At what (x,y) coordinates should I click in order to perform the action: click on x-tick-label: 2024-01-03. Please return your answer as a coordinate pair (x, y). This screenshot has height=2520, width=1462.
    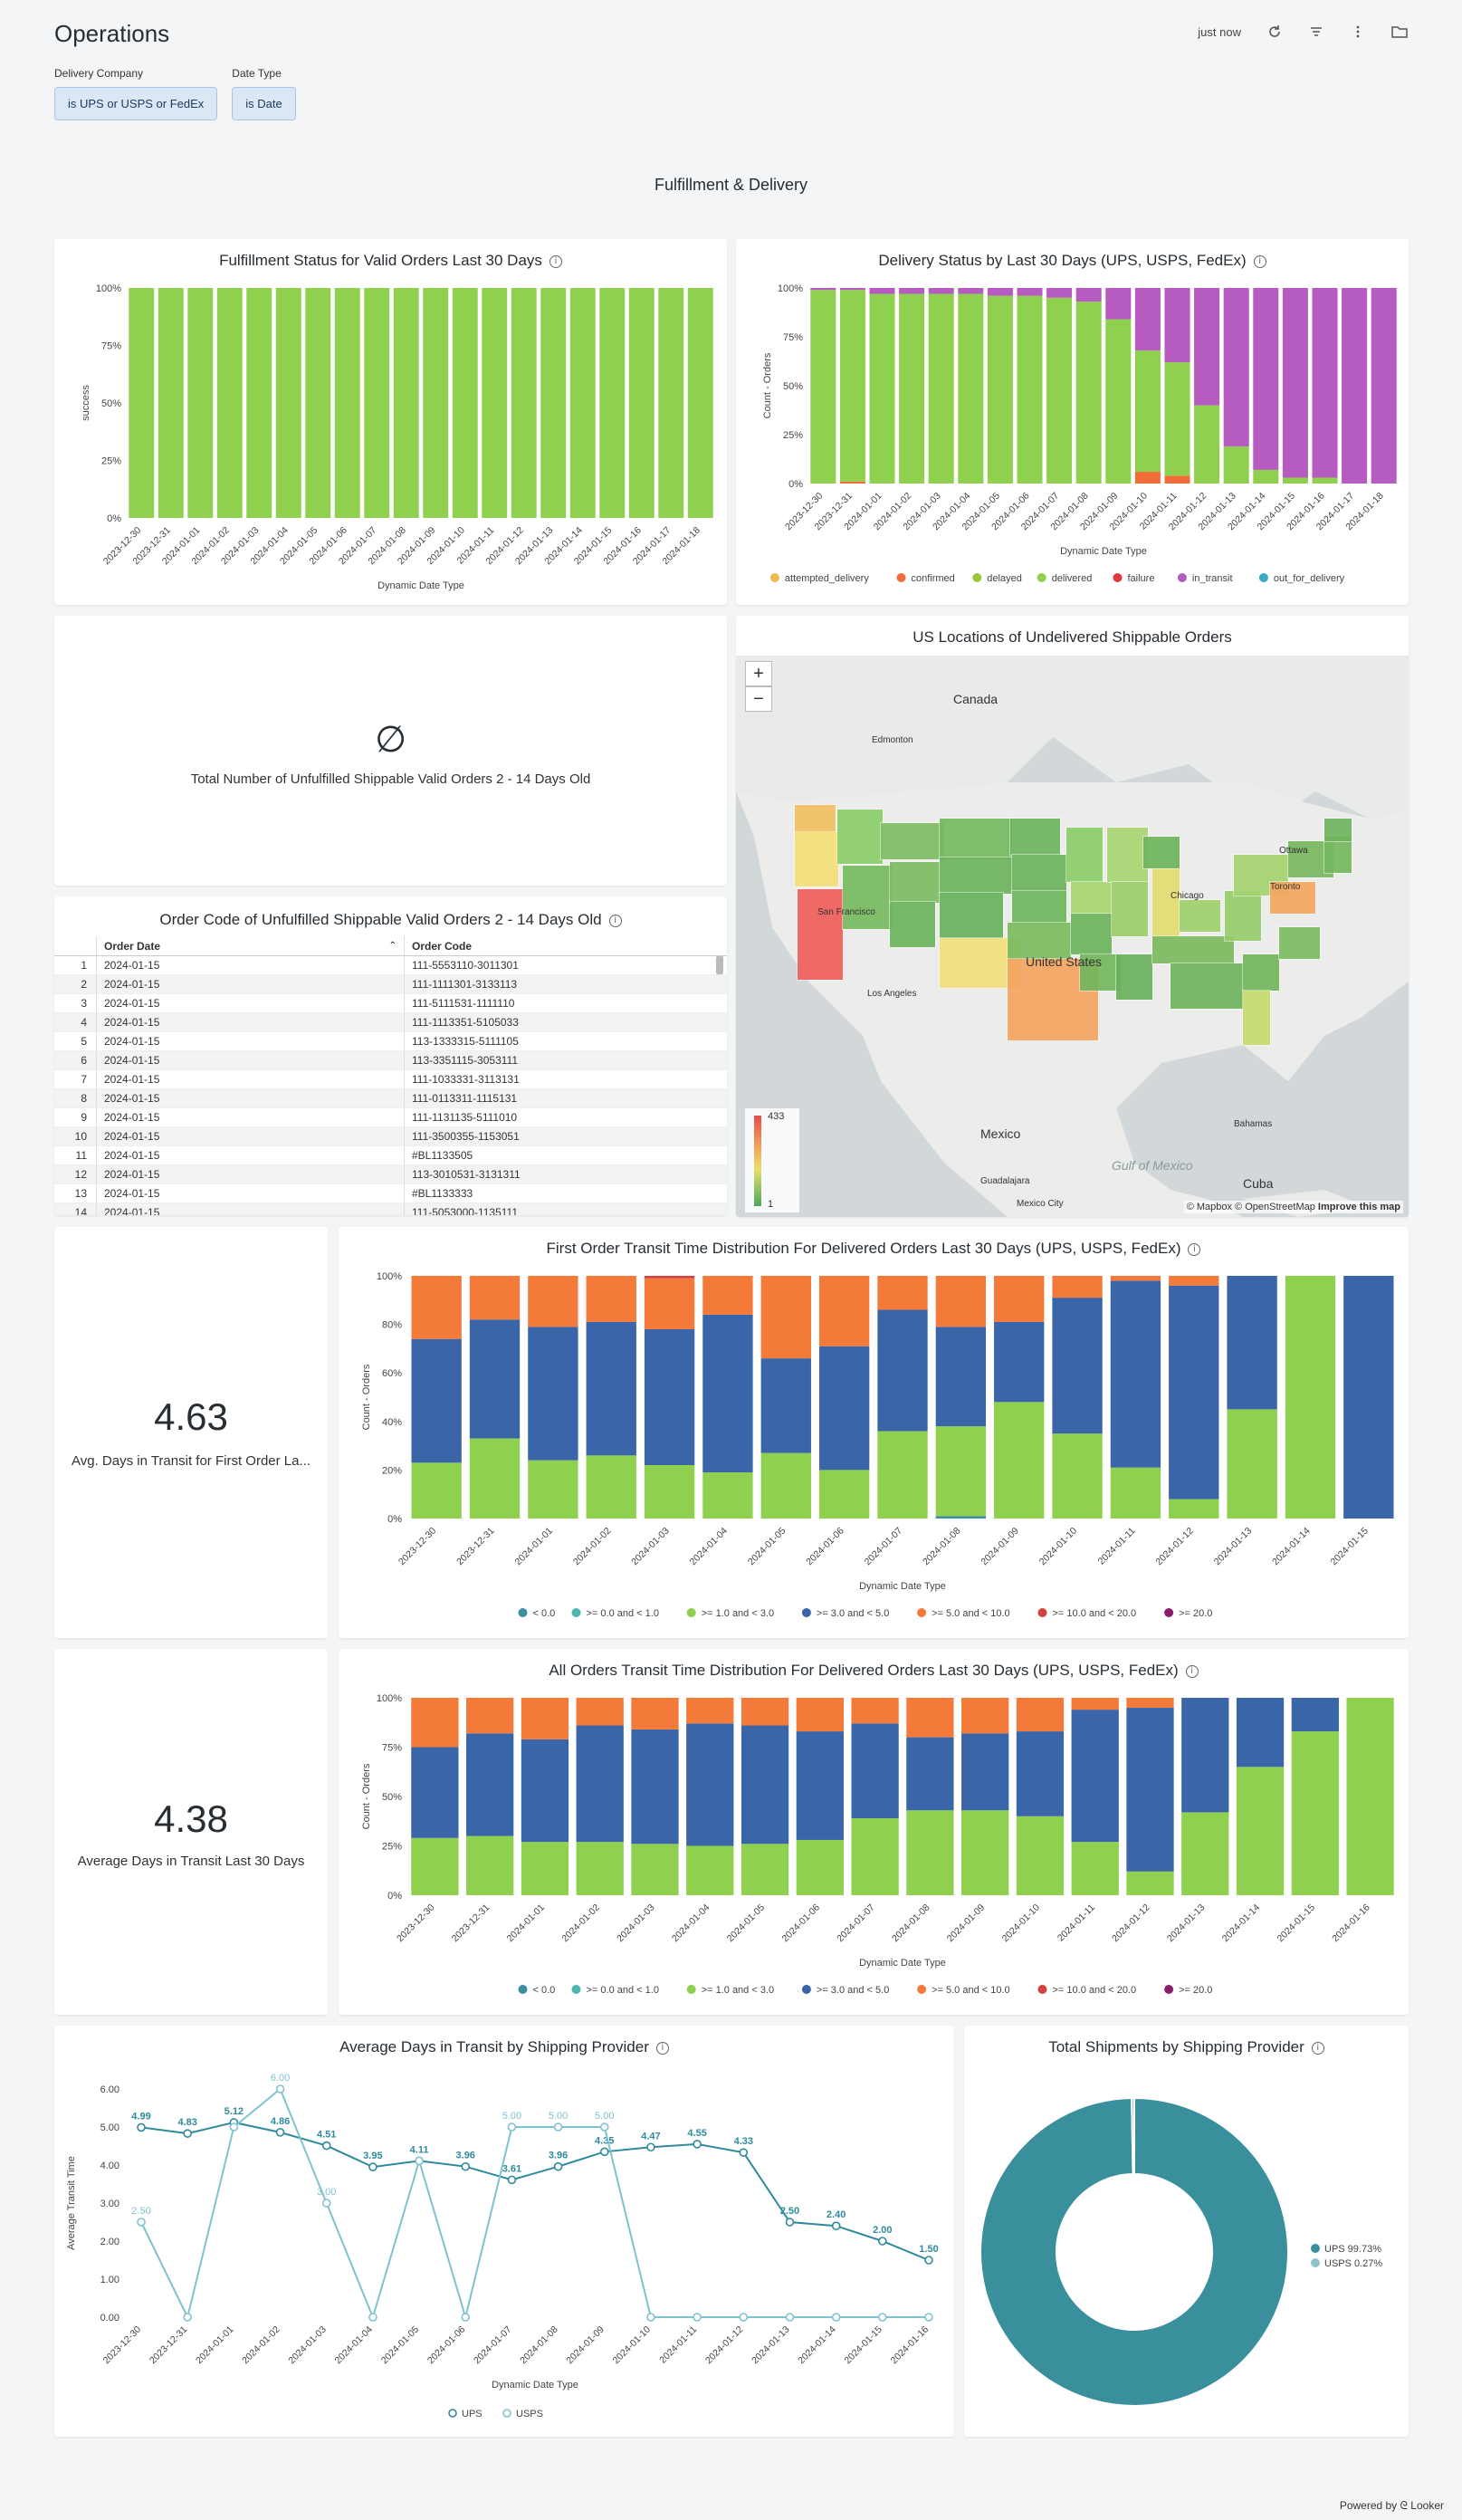
    Looking at the image, I should click on (650, 1547).